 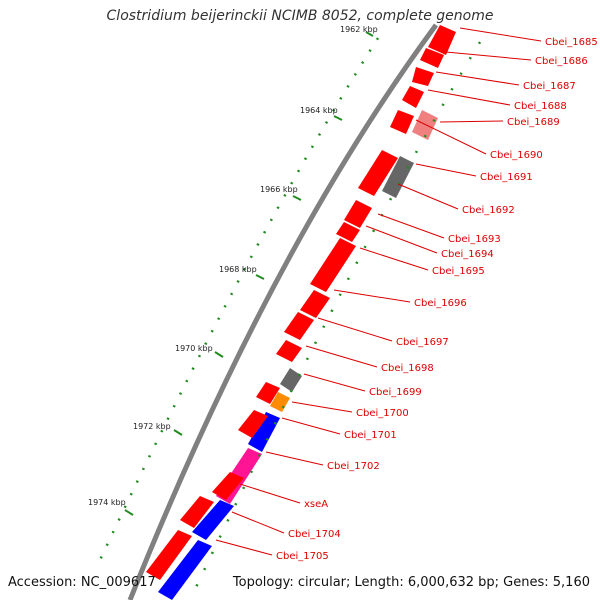 What do you see at coordinates (333, 265) in the screenshot?
I see `gene-cbei-1695-feature` at bounding box center [333, 265].